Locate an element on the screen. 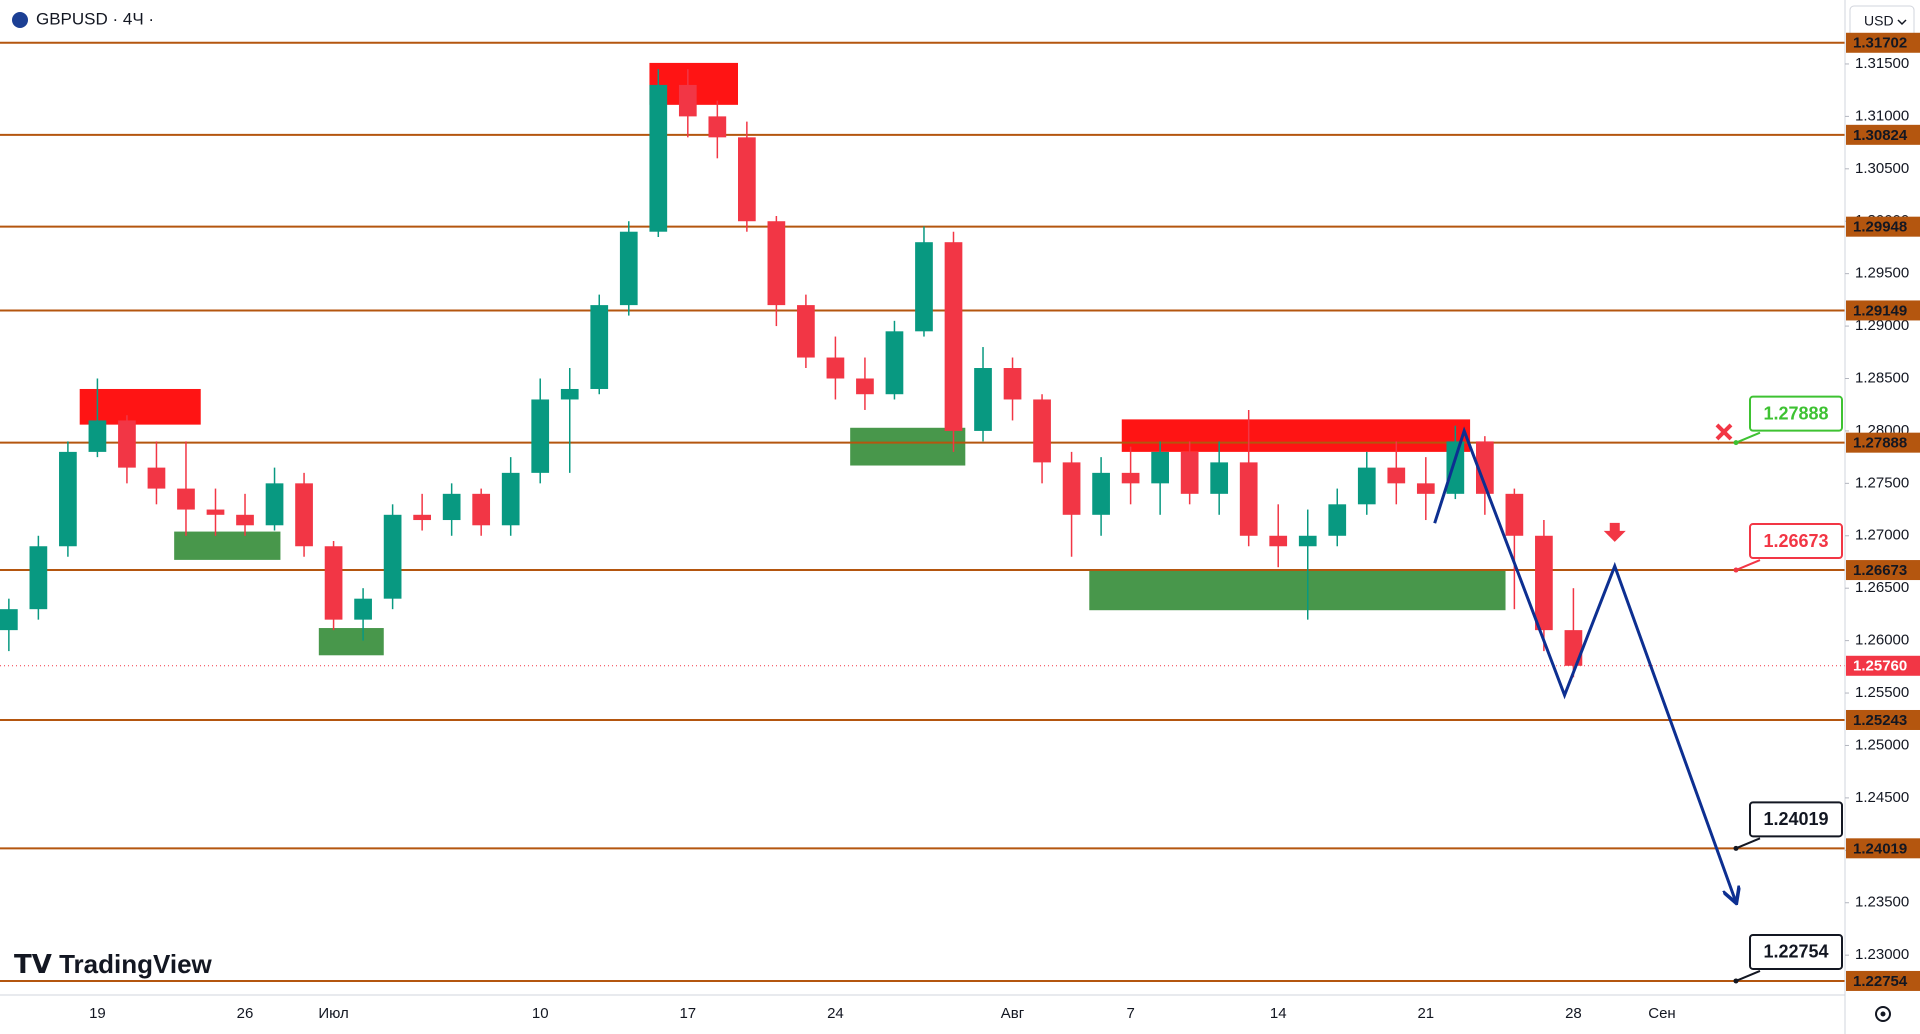 Image resolution: width=1920 pixels, height=1034 pixels. level-price-label: 1.26673 is located at coordinates (1880, 570).